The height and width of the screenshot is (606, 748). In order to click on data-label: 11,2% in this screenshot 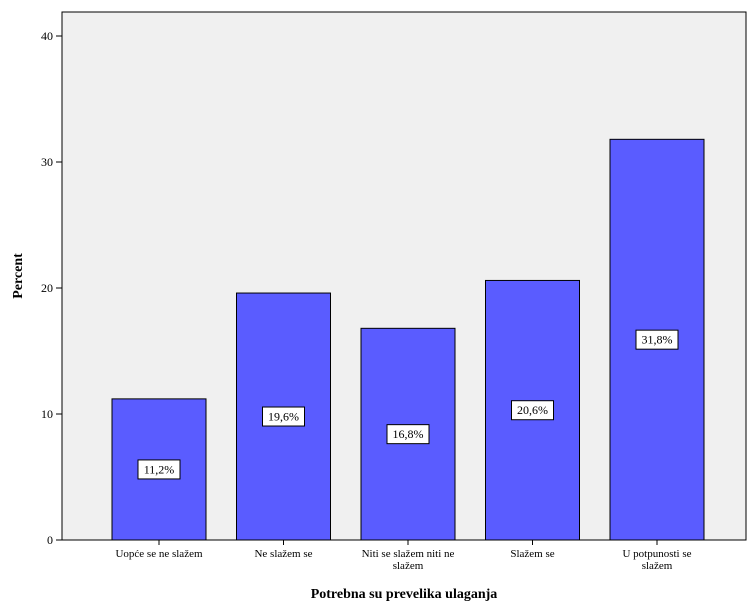, I will do `click(159, 469)`.